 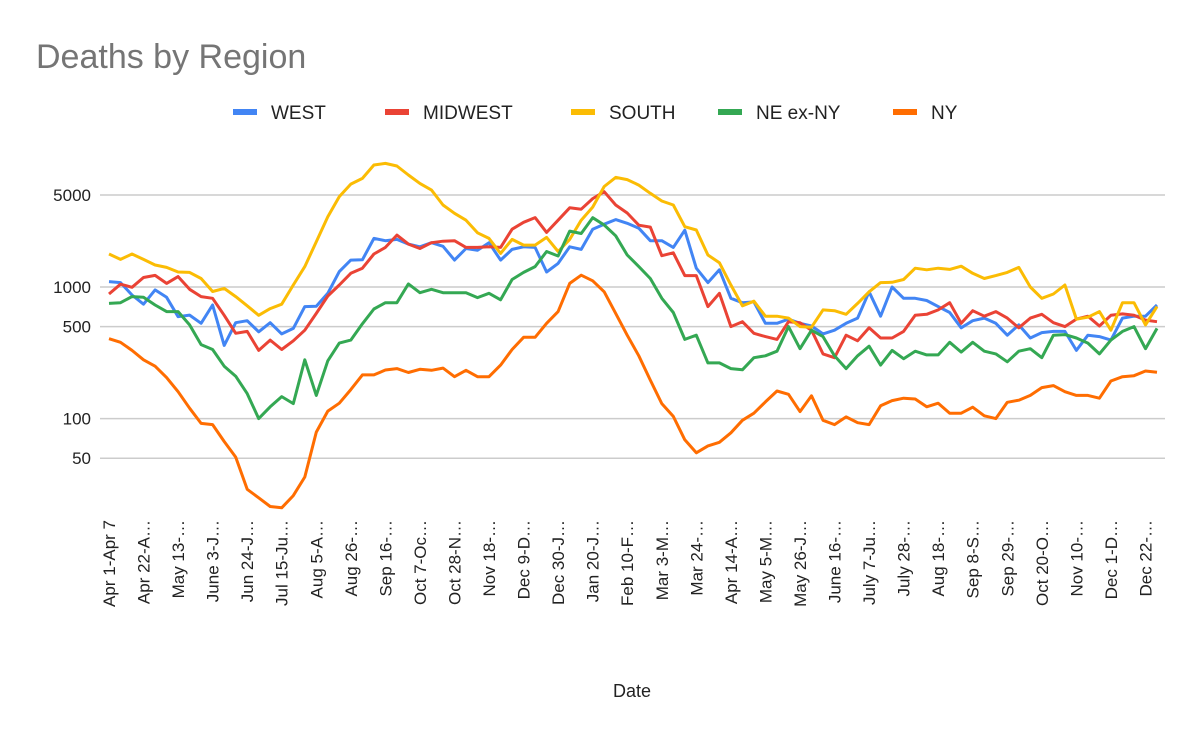 I want to click on legend-item-ny: NY, so click(x=925, y=113).